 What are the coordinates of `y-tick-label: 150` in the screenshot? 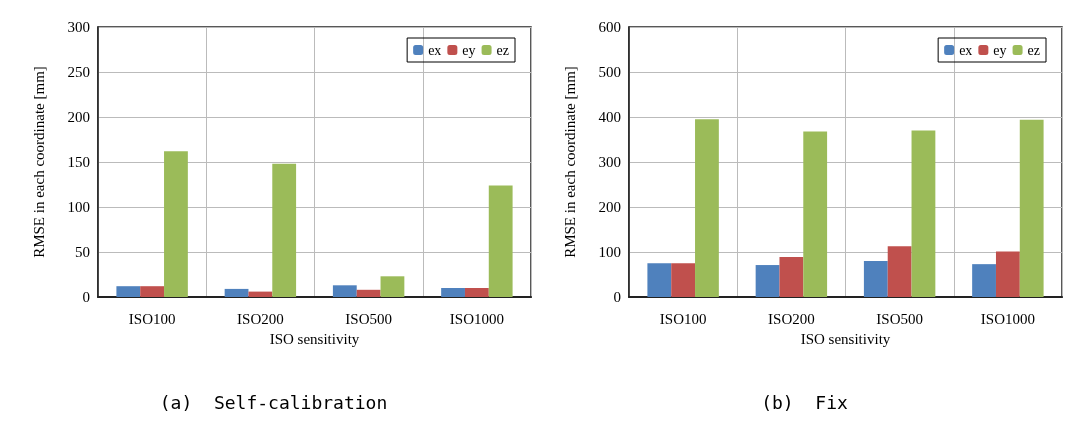 It's located at (78, 162).